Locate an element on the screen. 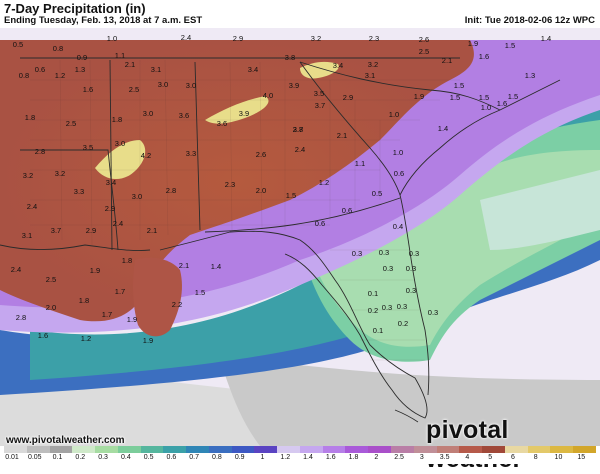 This screenshot has height=474, width=600. colorbar-tick-label: 0.4 is located at coordinates (125, 457).